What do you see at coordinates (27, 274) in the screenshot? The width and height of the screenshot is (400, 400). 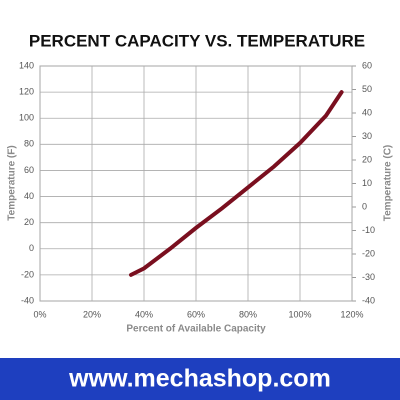 I see `y-tick-label: -20` at bounding box center [27, 274].